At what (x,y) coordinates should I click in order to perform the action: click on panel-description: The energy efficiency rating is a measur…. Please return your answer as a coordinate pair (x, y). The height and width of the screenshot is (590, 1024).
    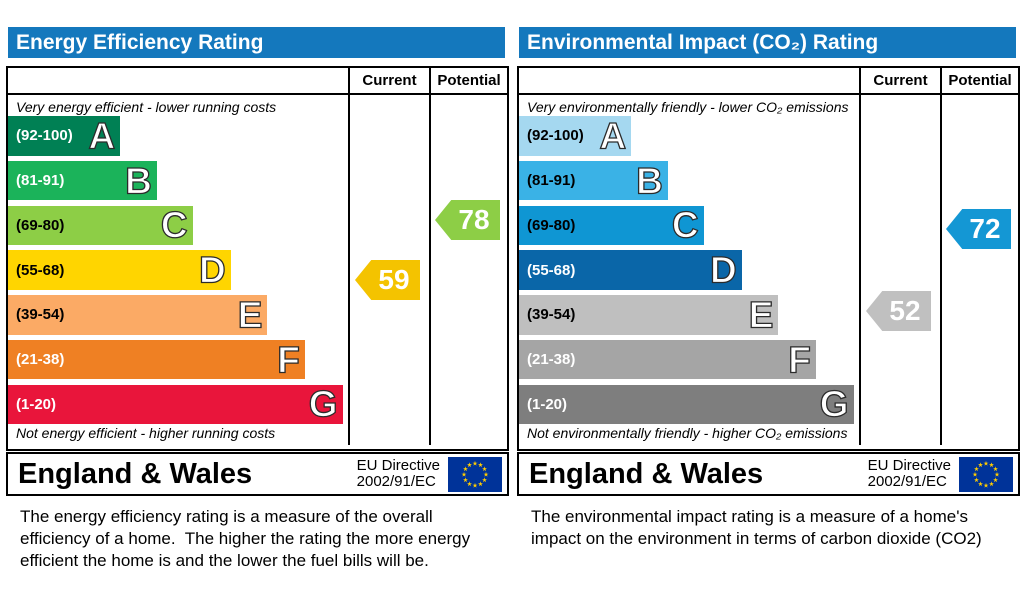
    Looking at the image, I should click on (245, 538).